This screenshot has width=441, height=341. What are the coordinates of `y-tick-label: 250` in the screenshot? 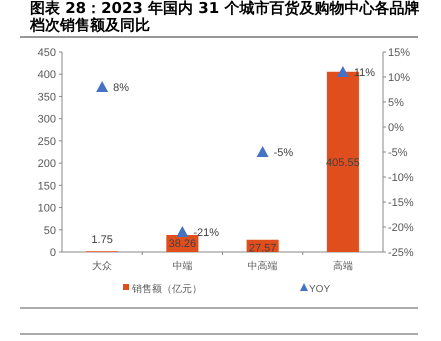 It's located at (47, 142).